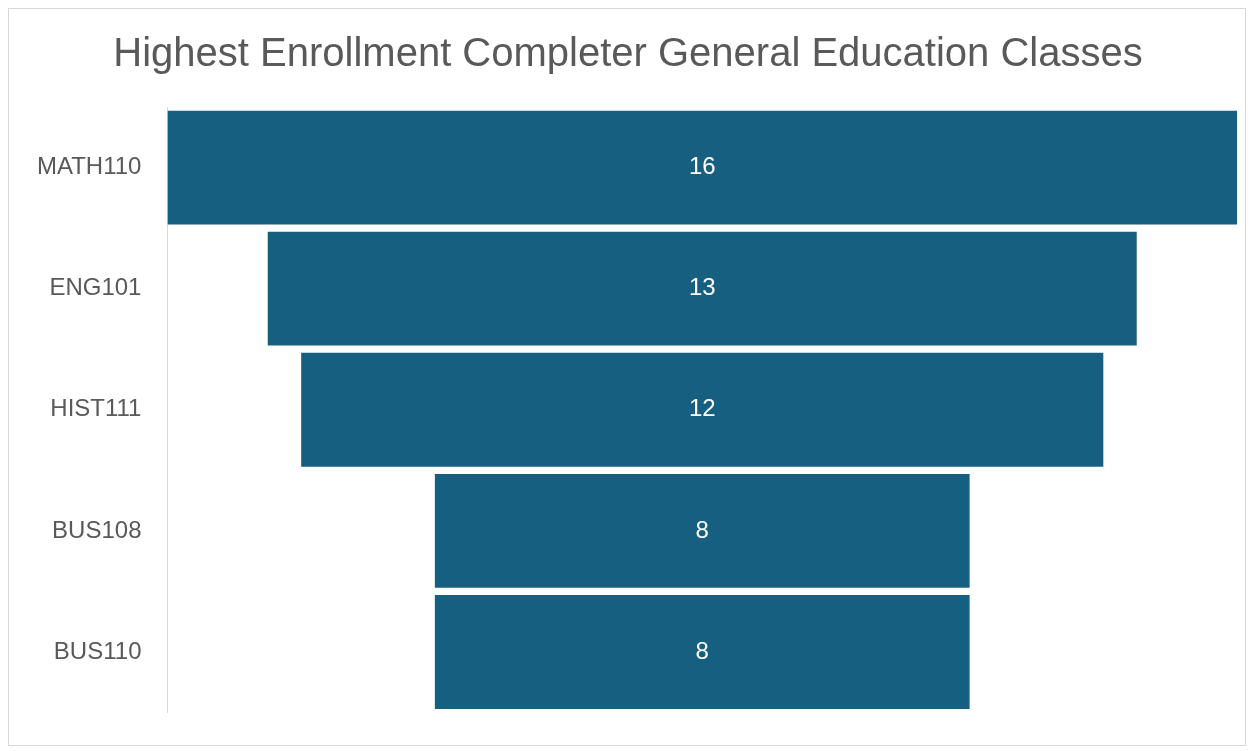  I want to click on category-label: HIST111, so click(96, 408).